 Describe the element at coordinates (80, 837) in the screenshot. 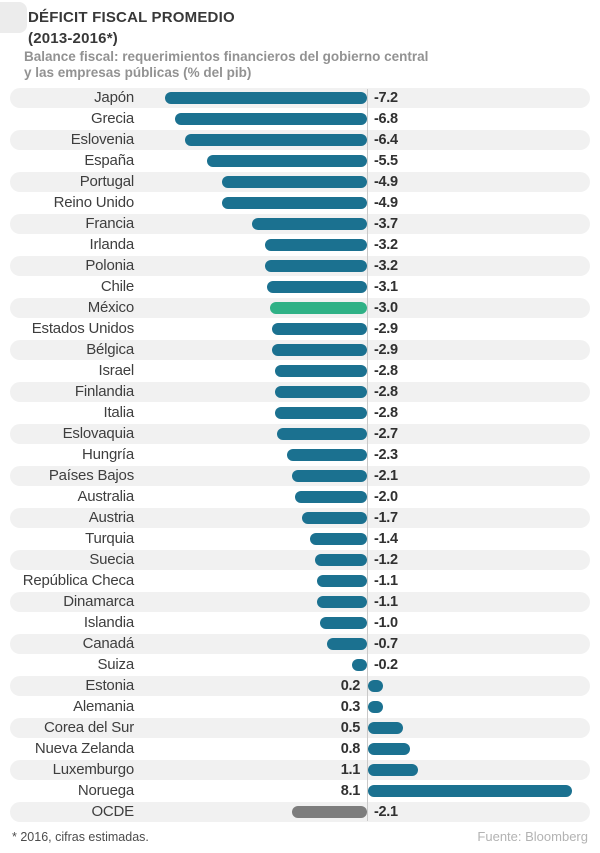

I see `footnote: * 2016, cifras estimadas.` at that location.